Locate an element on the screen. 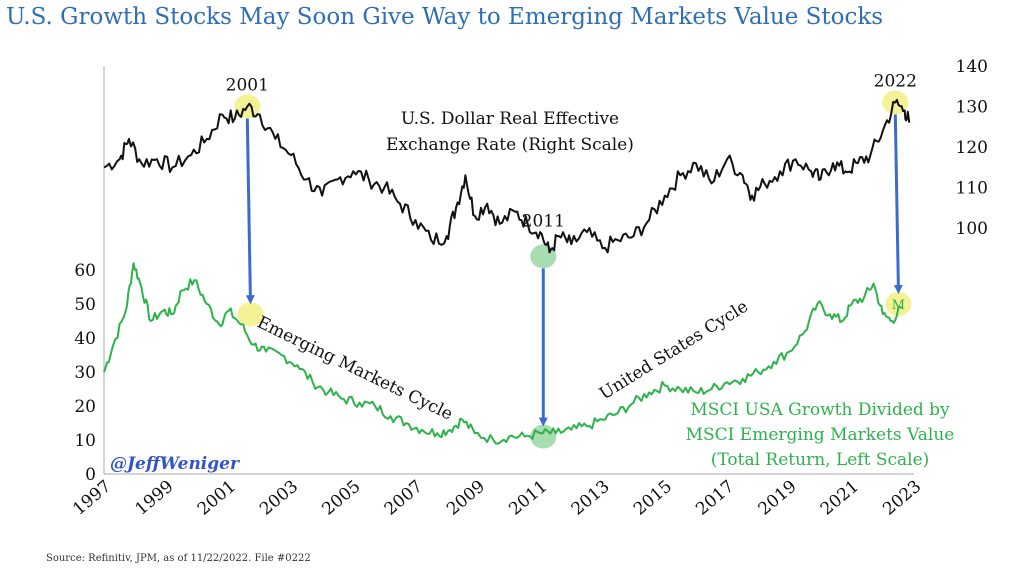  annotation-year-a2022_top: 2022 is located at coordinates (895, 81).